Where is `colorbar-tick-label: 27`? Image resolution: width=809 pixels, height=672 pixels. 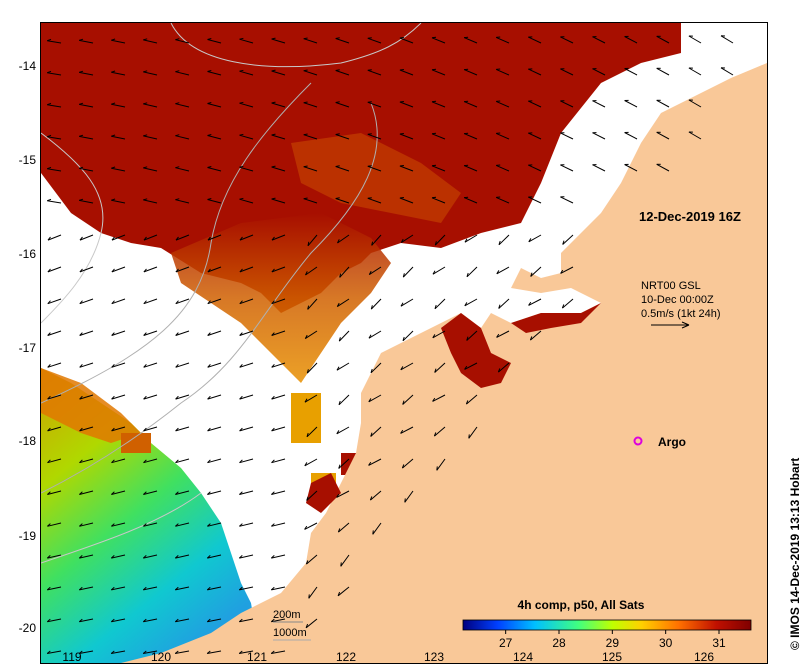
colorbar-tick-label: 27 is located at coordinates (506, 643).